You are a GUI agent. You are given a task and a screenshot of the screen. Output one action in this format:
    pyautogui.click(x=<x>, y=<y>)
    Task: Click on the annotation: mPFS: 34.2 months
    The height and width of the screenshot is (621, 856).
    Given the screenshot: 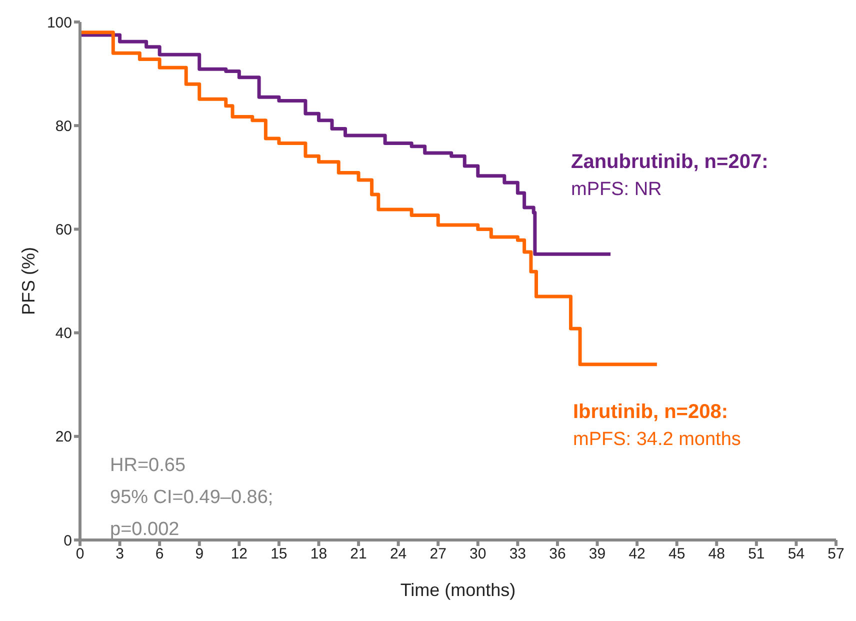 What is the action you would take?
    pyautogui.click(x=657, y=440)
    